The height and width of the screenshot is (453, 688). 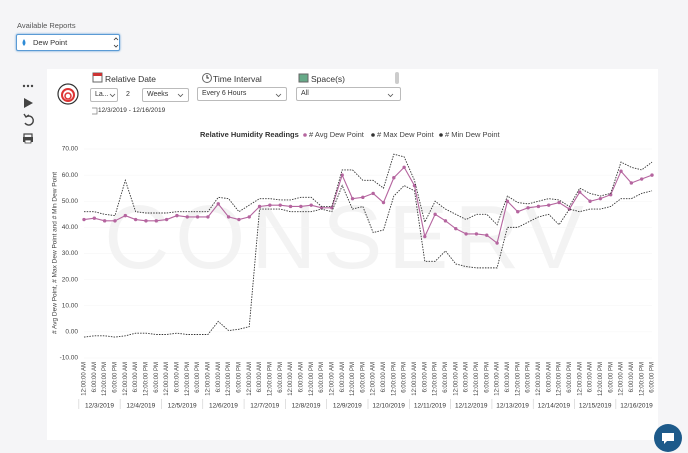 I want to click on select-arrows, so click(x=116, y=42).